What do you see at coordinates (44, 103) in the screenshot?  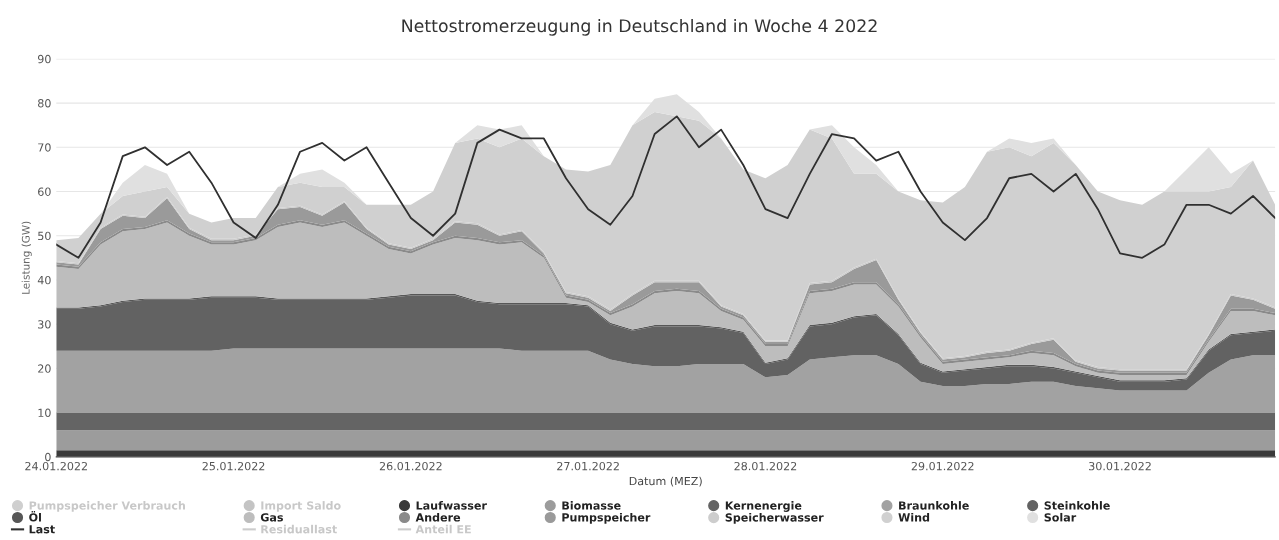 I see `y-tick-label: 80` at bounding box center [44, 103].